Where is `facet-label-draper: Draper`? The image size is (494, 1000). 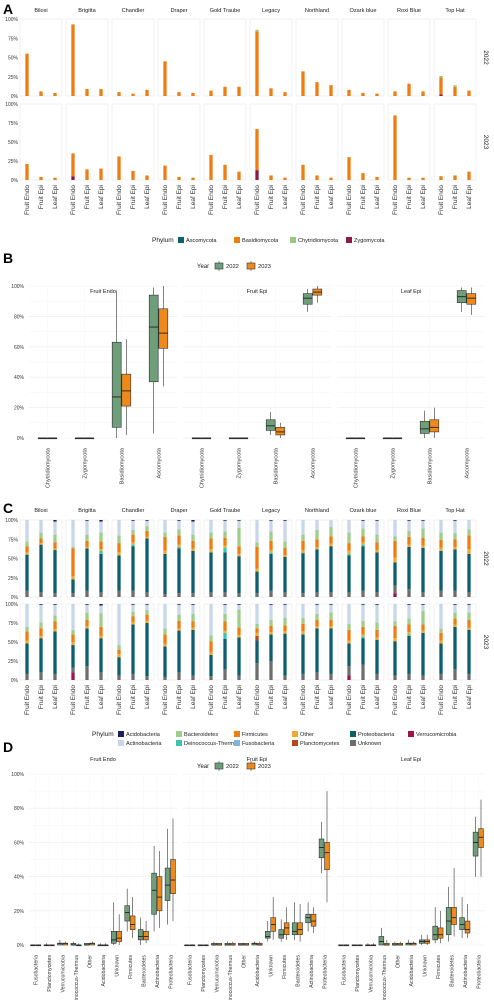
facet-label-draper: Draper is located at coordinates (178, 511).